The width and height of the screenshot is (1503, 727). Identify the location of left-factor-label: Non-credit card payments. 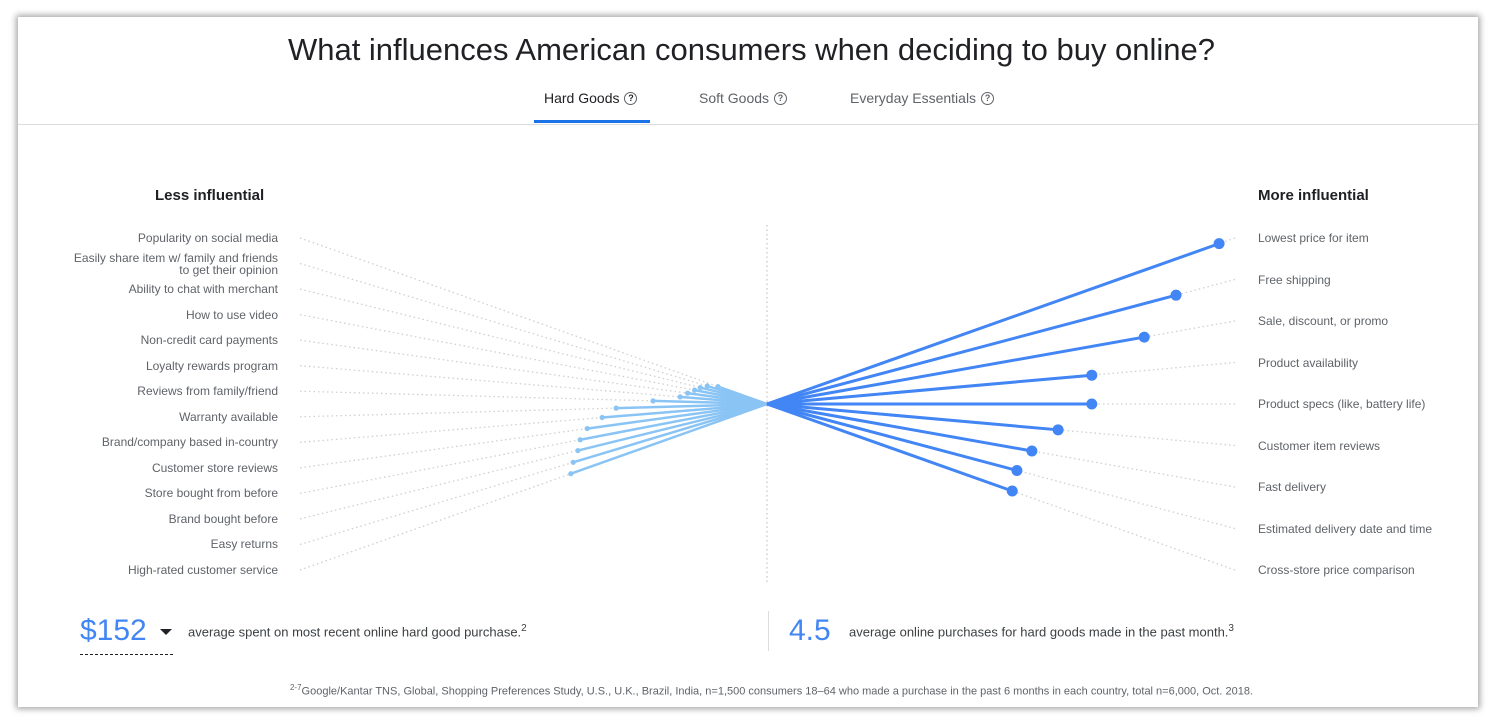
(209, 340).